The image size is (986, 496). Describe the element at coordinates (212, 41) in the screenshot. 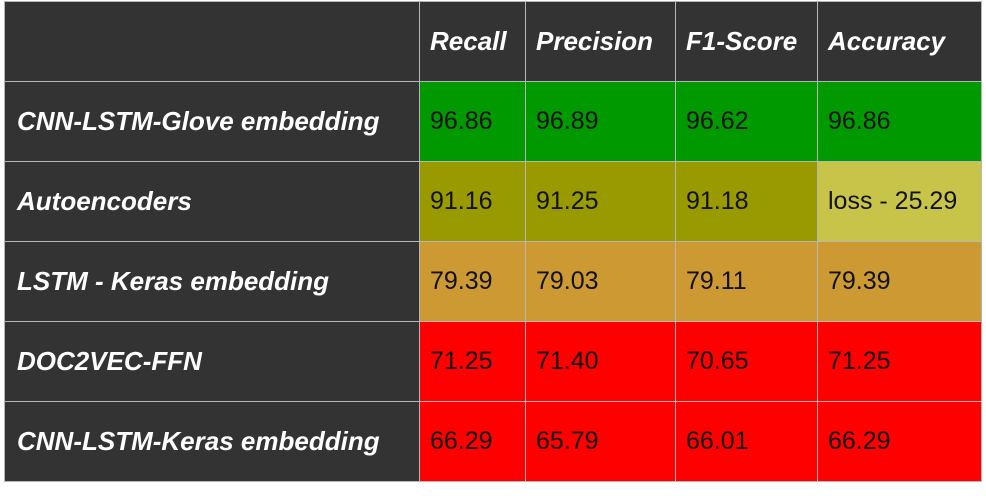

I see `header-corner` at that location.